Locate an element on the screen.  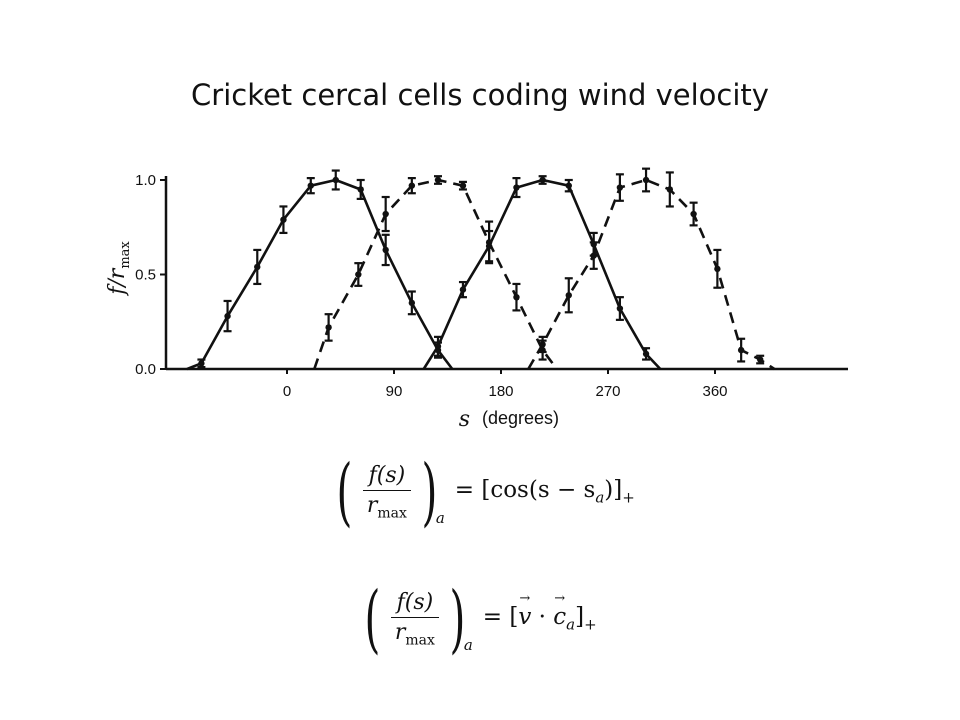
vector-v: v is located at coordinates (524, 610).